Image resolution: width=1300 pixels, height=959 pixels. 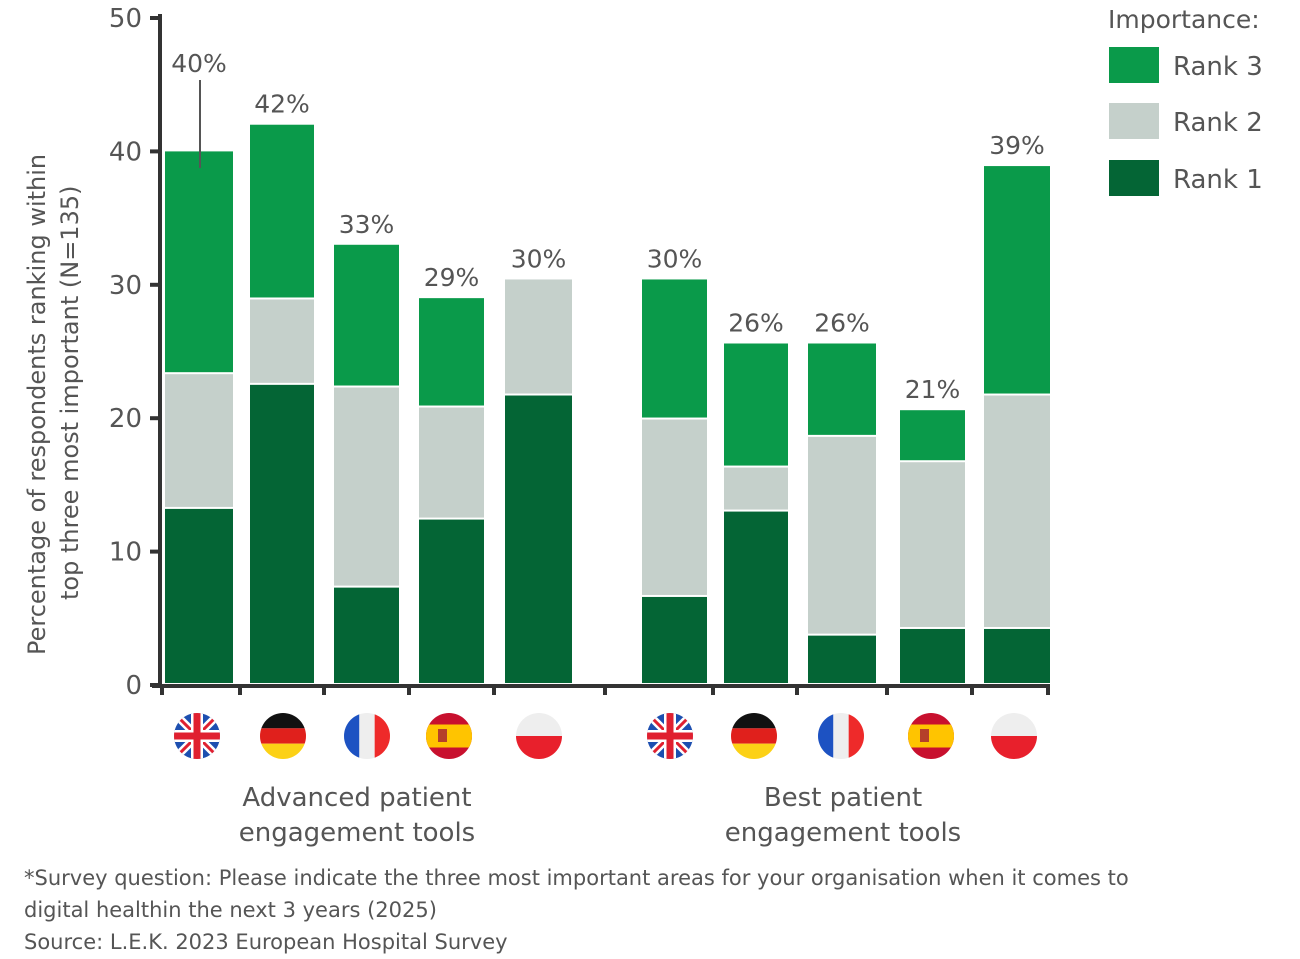 What do you see at coordinates (125, 152) in the screenshot?
I see `y-tick-label: 40` at bounding box center [125, 152].